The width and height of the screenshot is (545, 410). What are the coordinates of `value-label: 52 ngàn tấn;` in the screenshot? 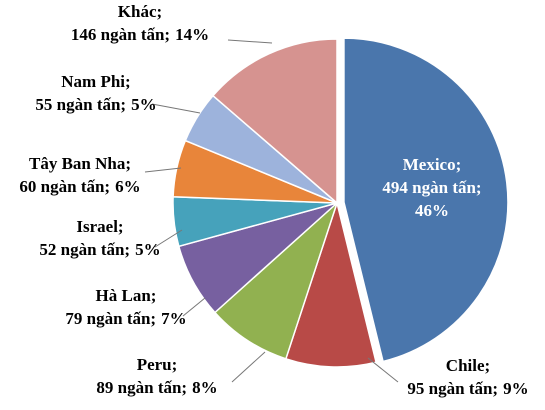 It's located at (84, 249).